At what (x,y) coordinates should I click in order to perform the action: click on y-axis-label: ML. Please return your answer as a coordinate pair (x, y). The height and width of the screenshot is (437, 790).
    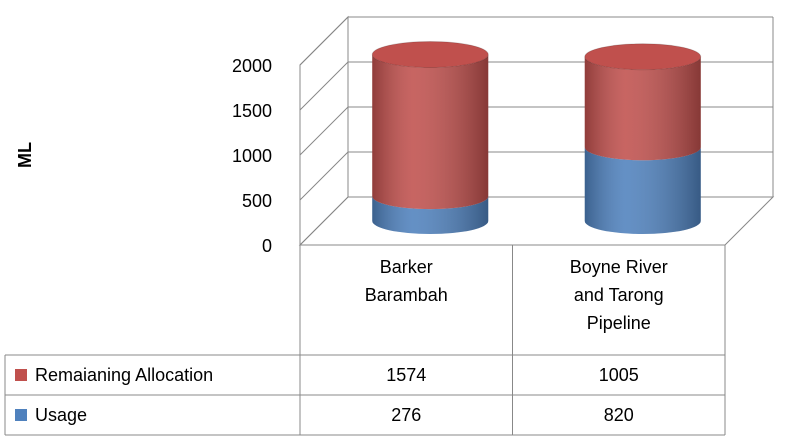
    Looking at the image, I should click on (25, 155).